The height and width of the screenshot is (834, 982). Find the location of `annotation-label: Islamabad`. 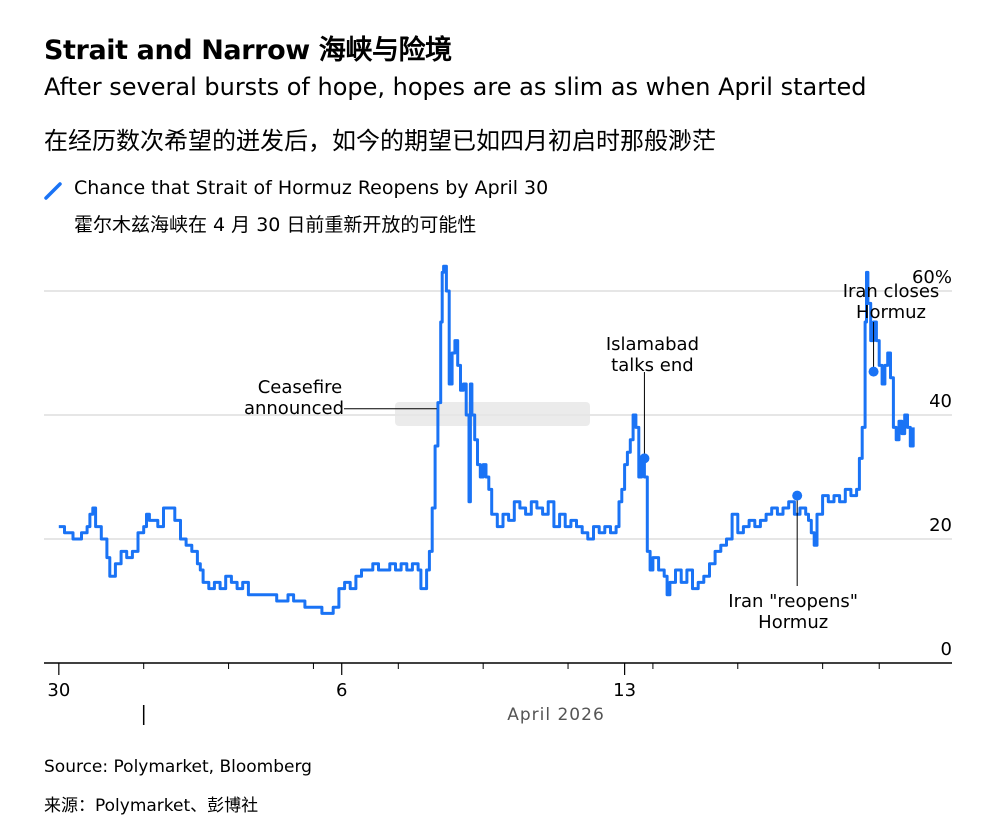

annotation-label: Islamabad is located at coordinates (652, 344).